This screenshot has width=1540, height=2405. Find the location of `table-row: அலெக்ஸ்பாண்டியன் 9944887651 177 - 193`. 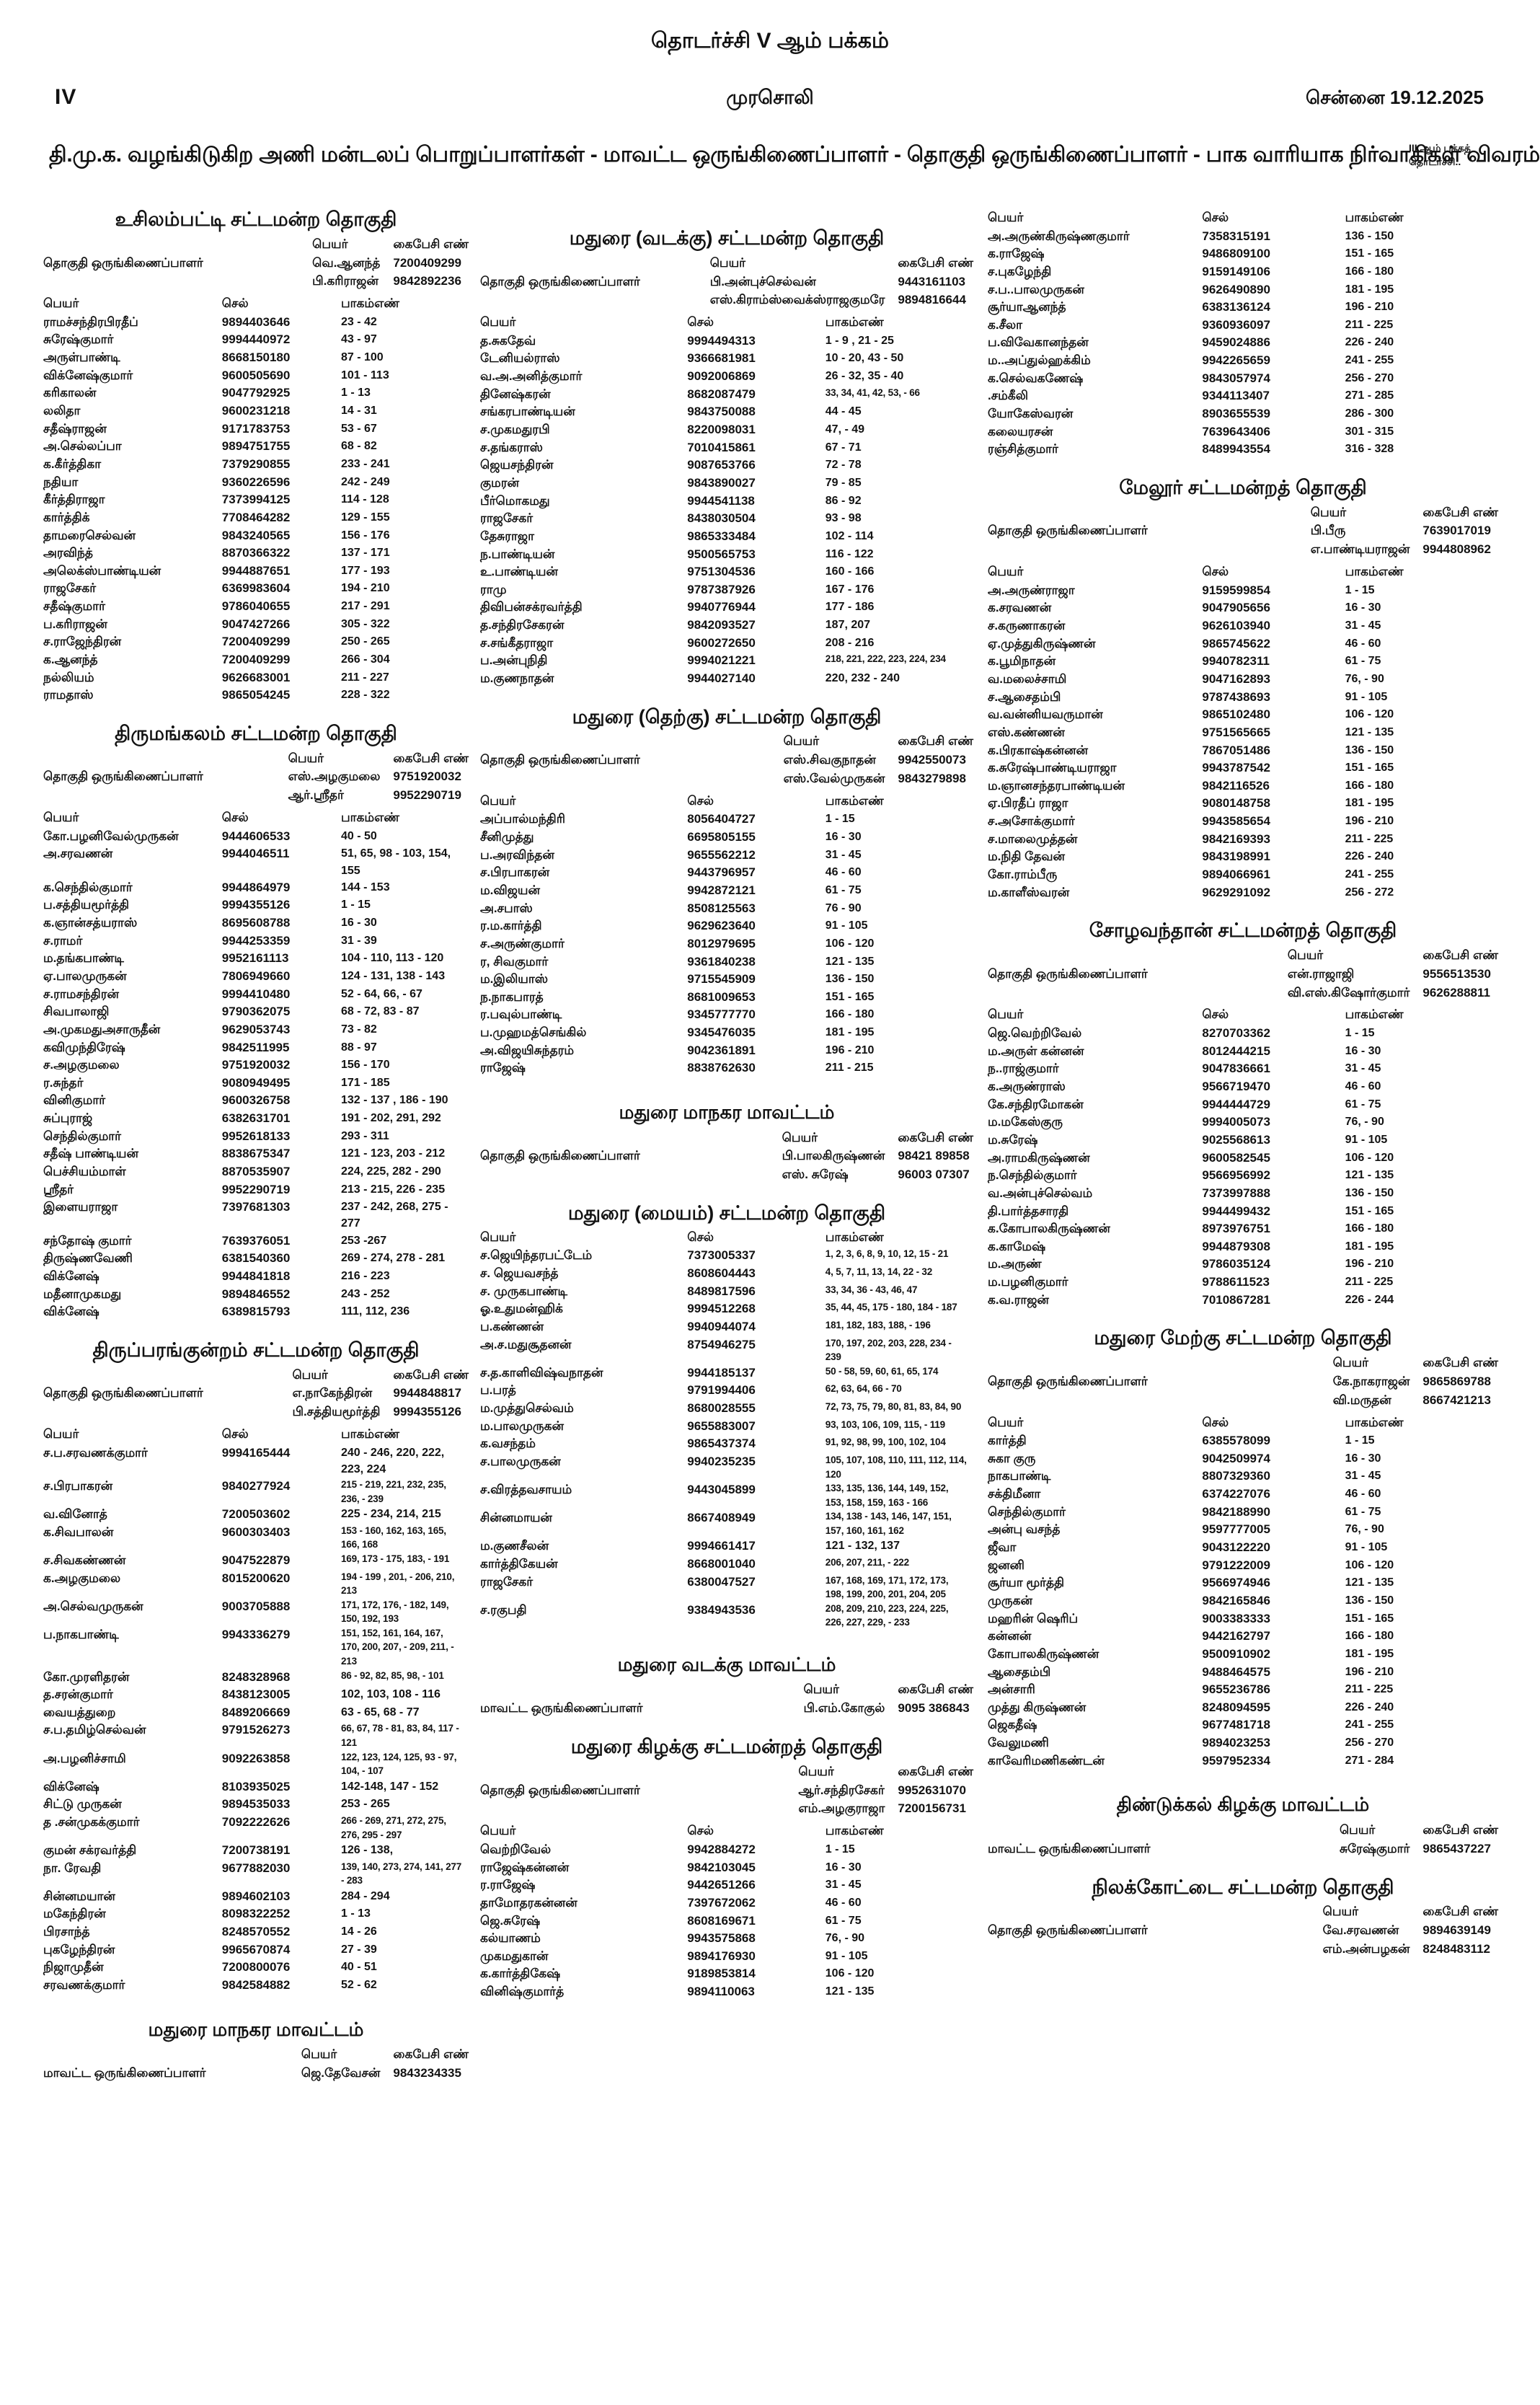

table-row: அலெக்ஸ்பாண்டியன் 9944887651 177 - 193 is located at coordinates (256, 571).